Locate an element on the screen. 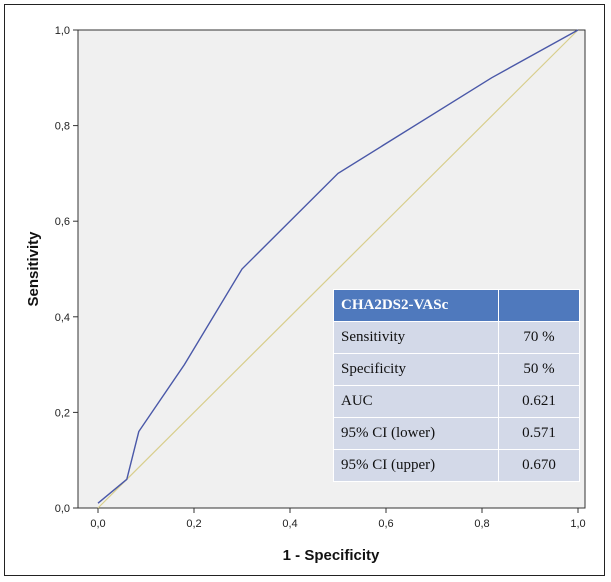  x-tick-label: 0,8 is located at coordinates (481, 524).